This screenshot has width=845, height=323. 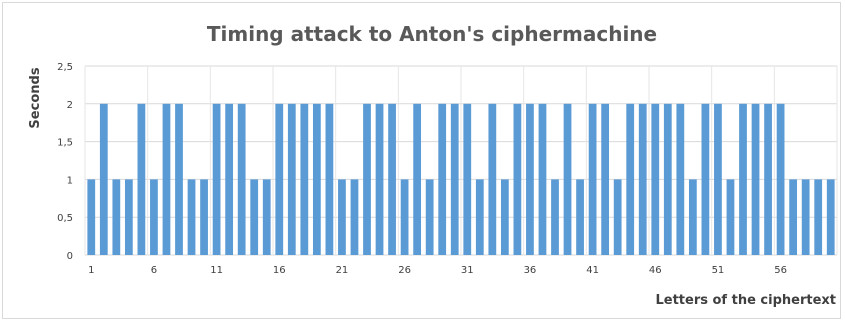 I want to click on x-tick-labels: 1 6 11 16 21 26 31 36 41 46 51 56, so click(x=437, y=270).